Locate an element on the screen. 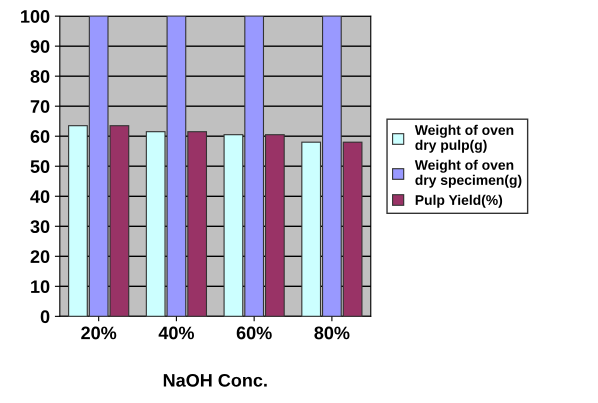 Image resolution: width=598 pixels, height=403 pixels. x-tick-label: 60% is located at coordinates (254, 333).